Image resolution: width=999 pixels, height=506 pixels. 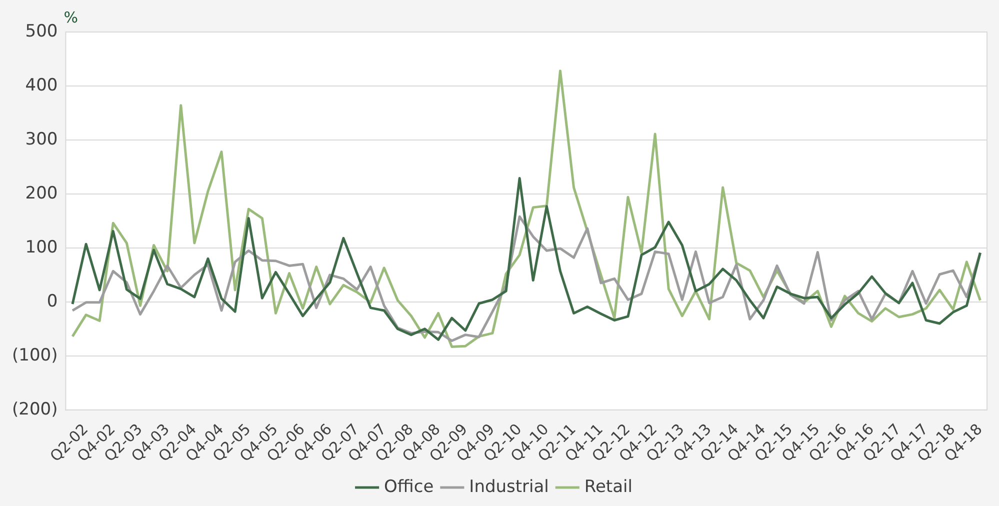 I want to click on y-tick-label: (200), so click(x=35, y=409).